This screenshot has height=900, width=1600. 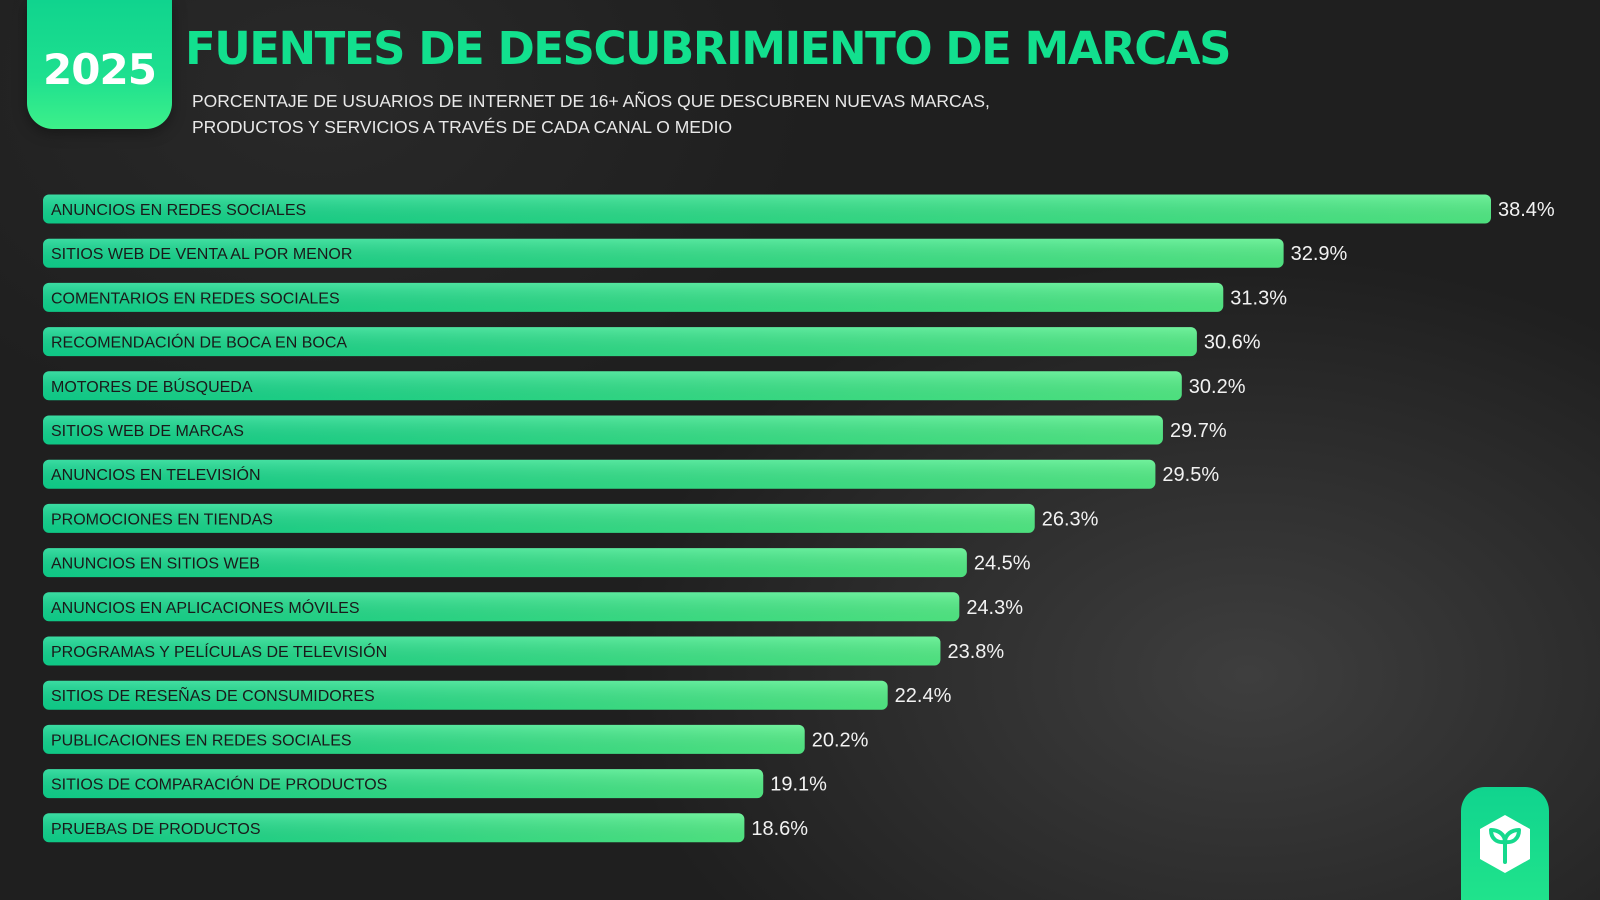 I want to click on value-label-10: 23.8%, so click(x=975, y=652).